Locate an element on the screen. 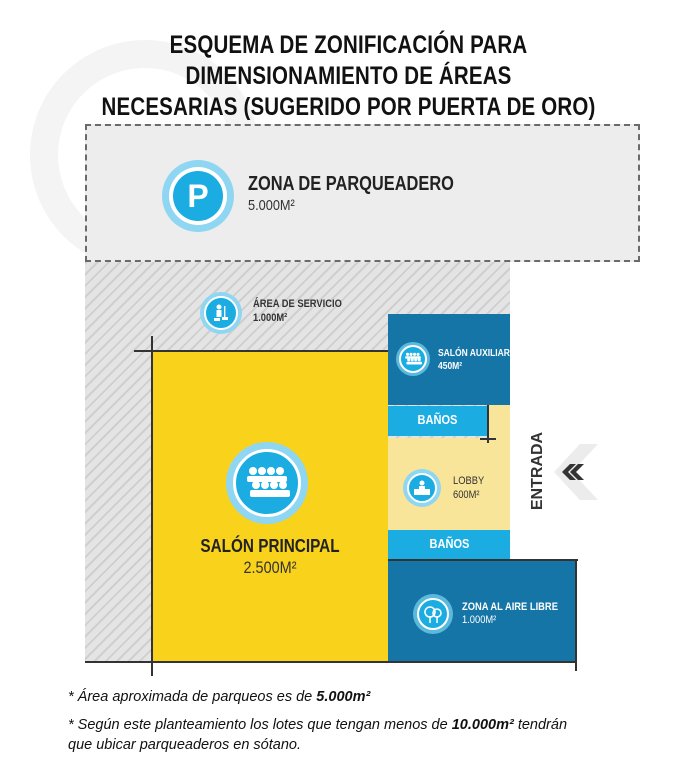 The image size is (697, 770). note-2-bold: 10.000m² is located at coordinates (482, 725).